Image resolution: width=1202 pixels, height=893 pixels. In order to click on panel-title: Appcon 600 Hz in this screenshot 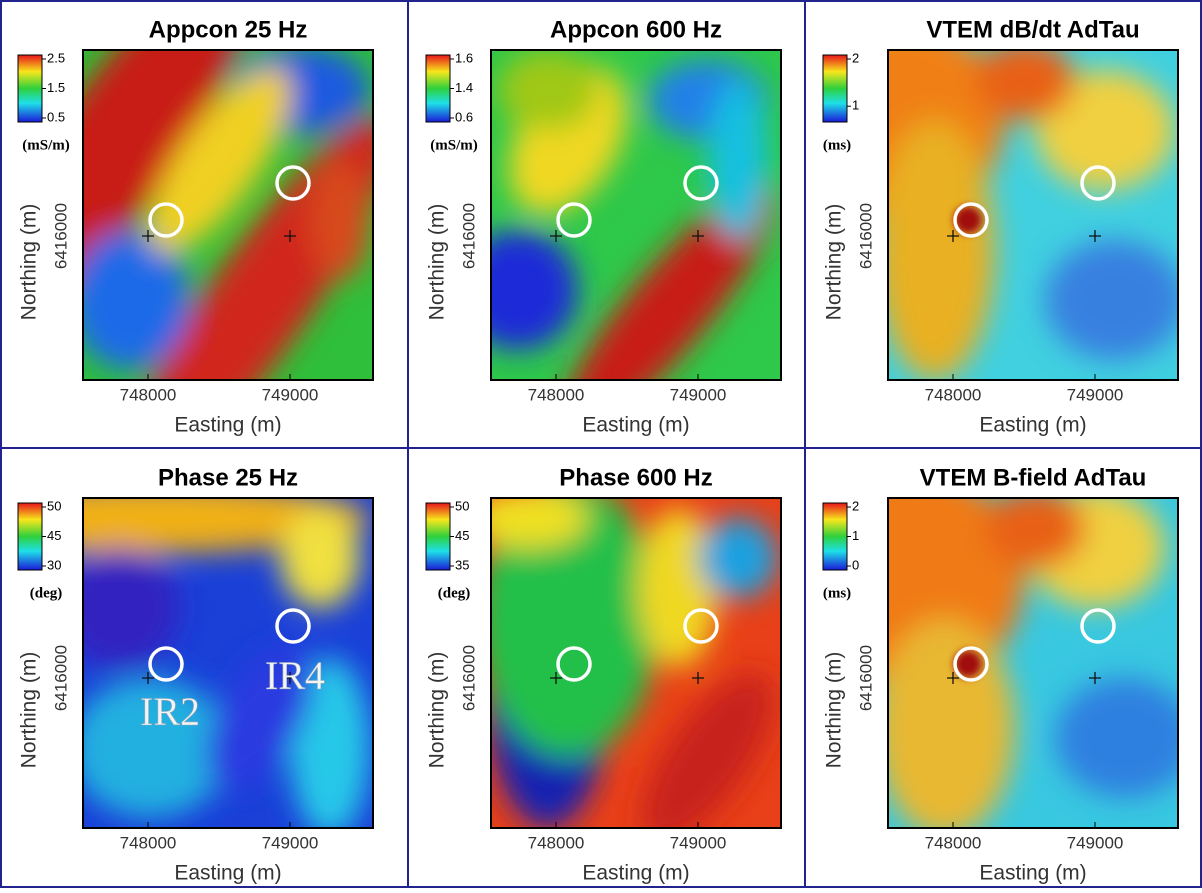, I will do `click(636, 29)`.